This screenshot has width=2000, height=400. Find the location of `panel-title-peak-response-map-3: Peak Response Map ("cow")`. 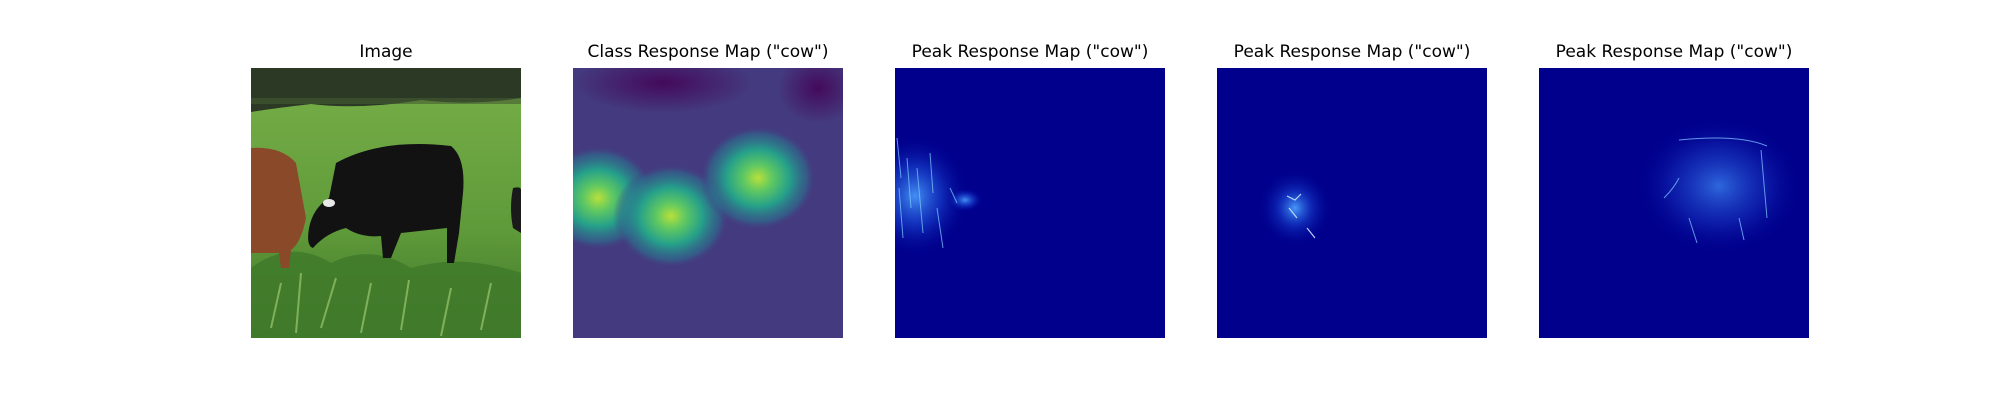

panel-title-peak-response-map-3: Peak Response Map ("cow") is located at coordinates (1674, 52).